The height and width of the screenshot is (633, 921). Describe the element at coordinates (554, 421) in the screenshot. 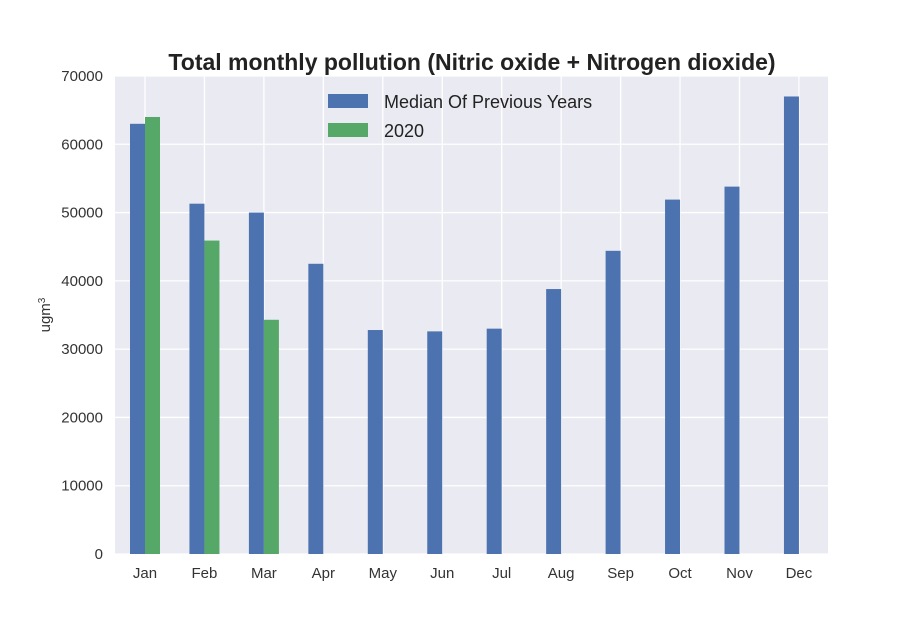

I see `bar-median-aug` at that location.